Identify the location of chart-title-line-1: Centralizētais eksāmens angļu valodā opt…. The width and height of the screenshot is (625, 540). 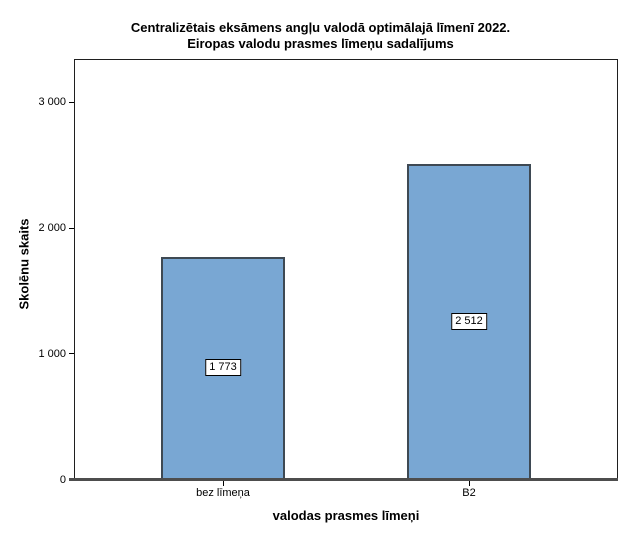
(320, 27).